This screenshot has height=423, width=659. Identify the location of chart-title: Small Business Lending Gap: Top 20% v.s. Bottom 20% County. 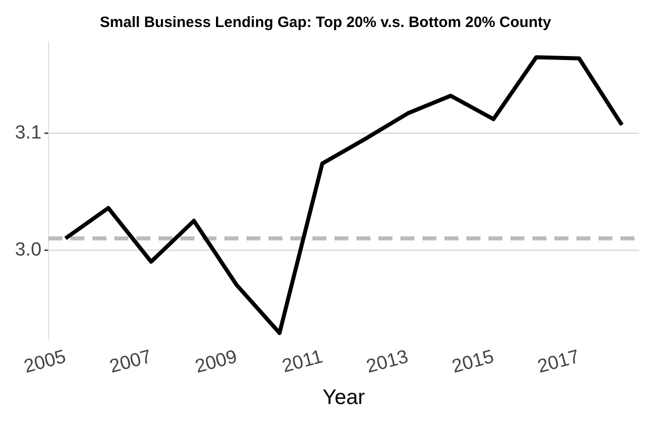
(326, 23).